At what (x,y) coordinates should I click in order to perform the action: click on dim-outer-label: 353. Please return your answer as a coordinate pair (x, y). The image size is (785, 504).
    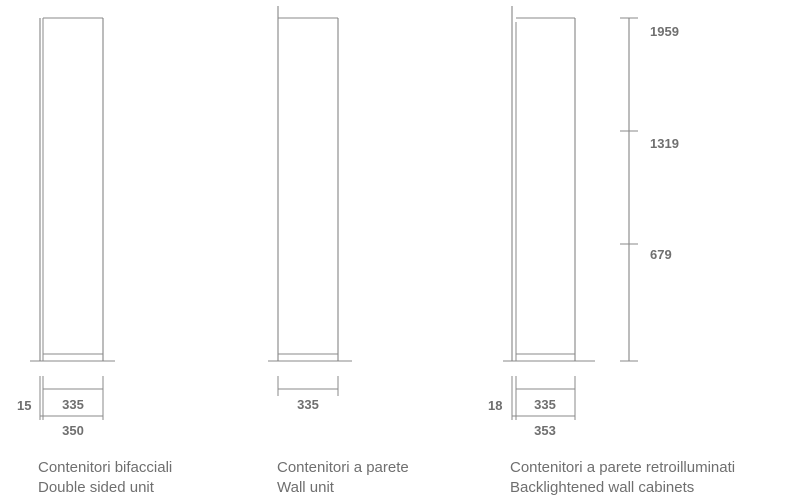
    Looking at the image, I should click on (545, 430).